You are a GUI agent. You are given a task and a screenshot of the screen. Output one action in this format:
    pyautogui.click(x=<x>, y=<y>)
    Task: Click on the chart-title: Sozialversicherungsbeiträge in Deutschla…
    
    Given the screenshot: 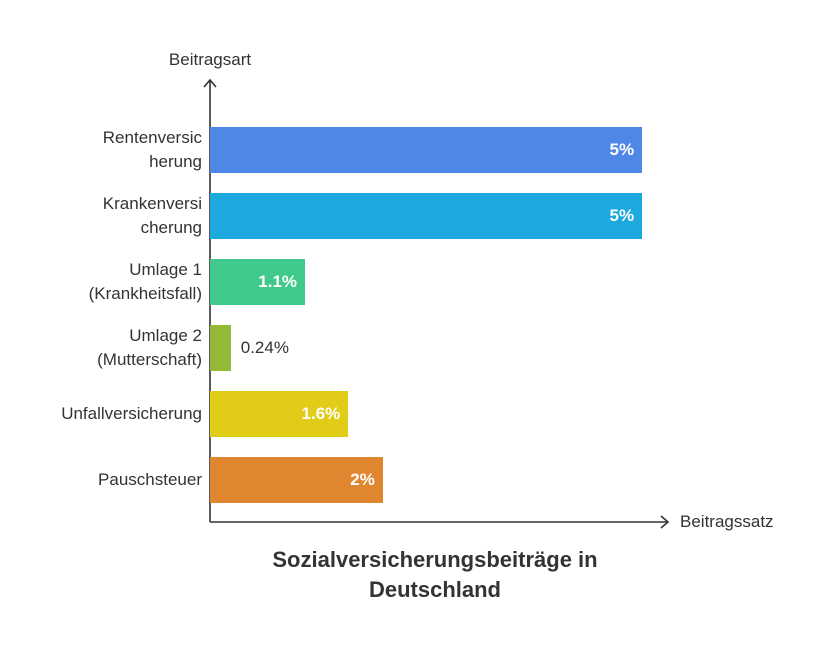 What is the action you would take?
    pyautogui.click(x=435, y=574)
    